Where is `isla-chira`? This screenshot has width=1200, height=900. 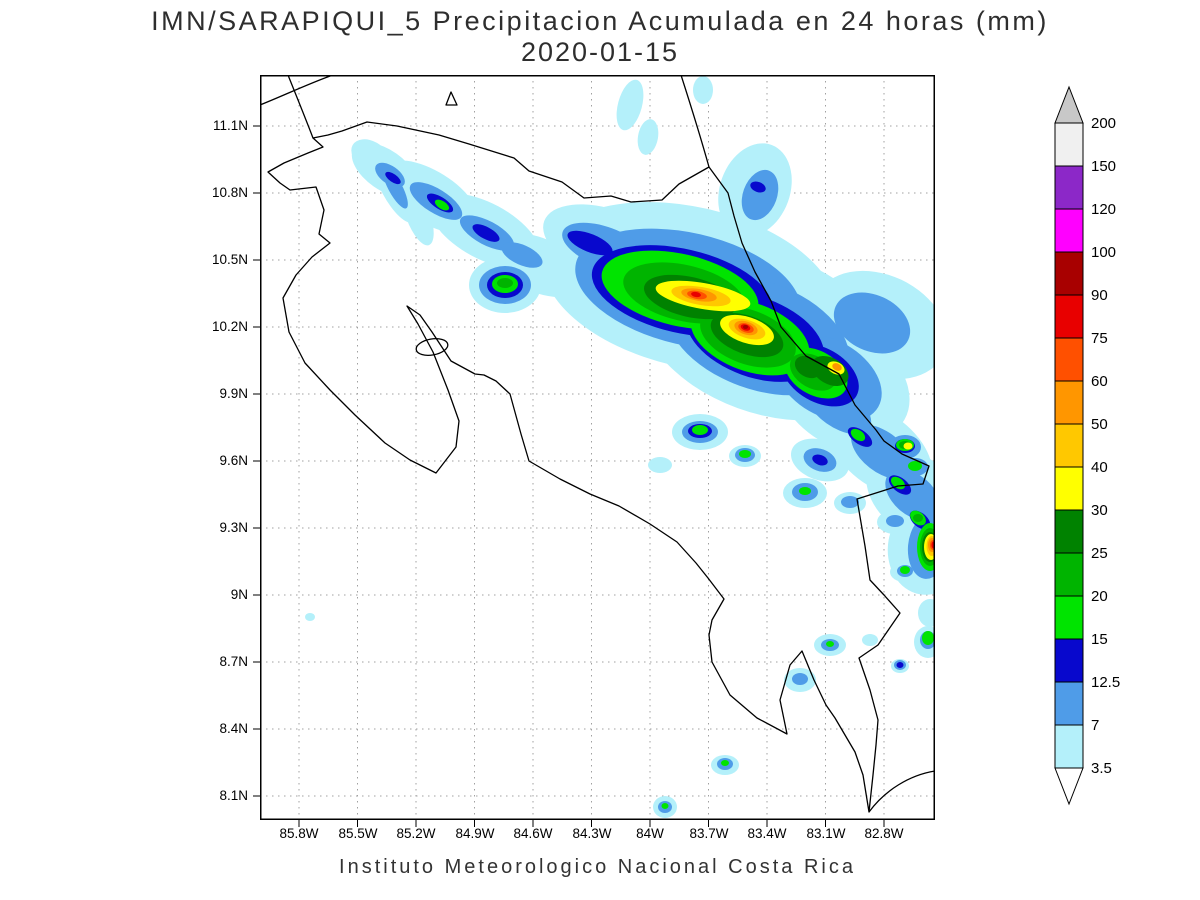 isla-chira is located at coordinates (432, 347).